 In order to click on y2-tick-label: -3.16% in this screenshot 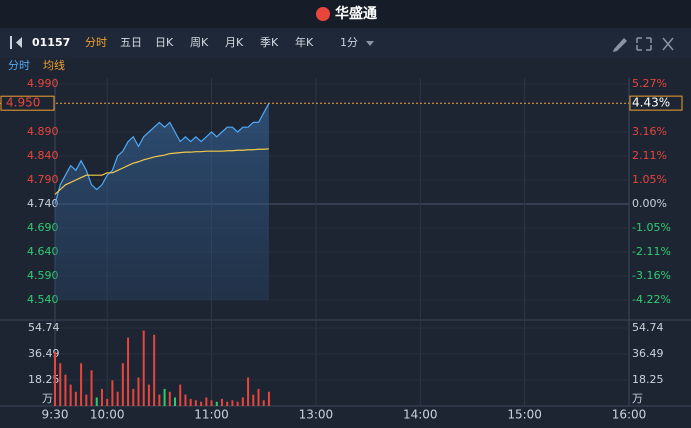, I will do `click(651, 275)`.